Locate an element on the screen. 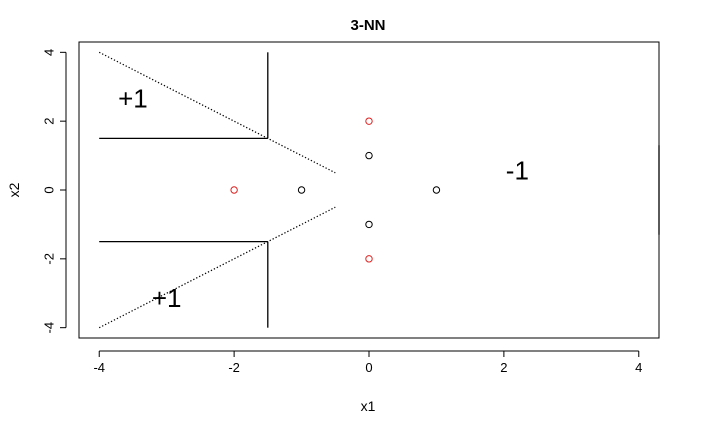  y-tick-label: 0 is located at coordinates (48, 189).